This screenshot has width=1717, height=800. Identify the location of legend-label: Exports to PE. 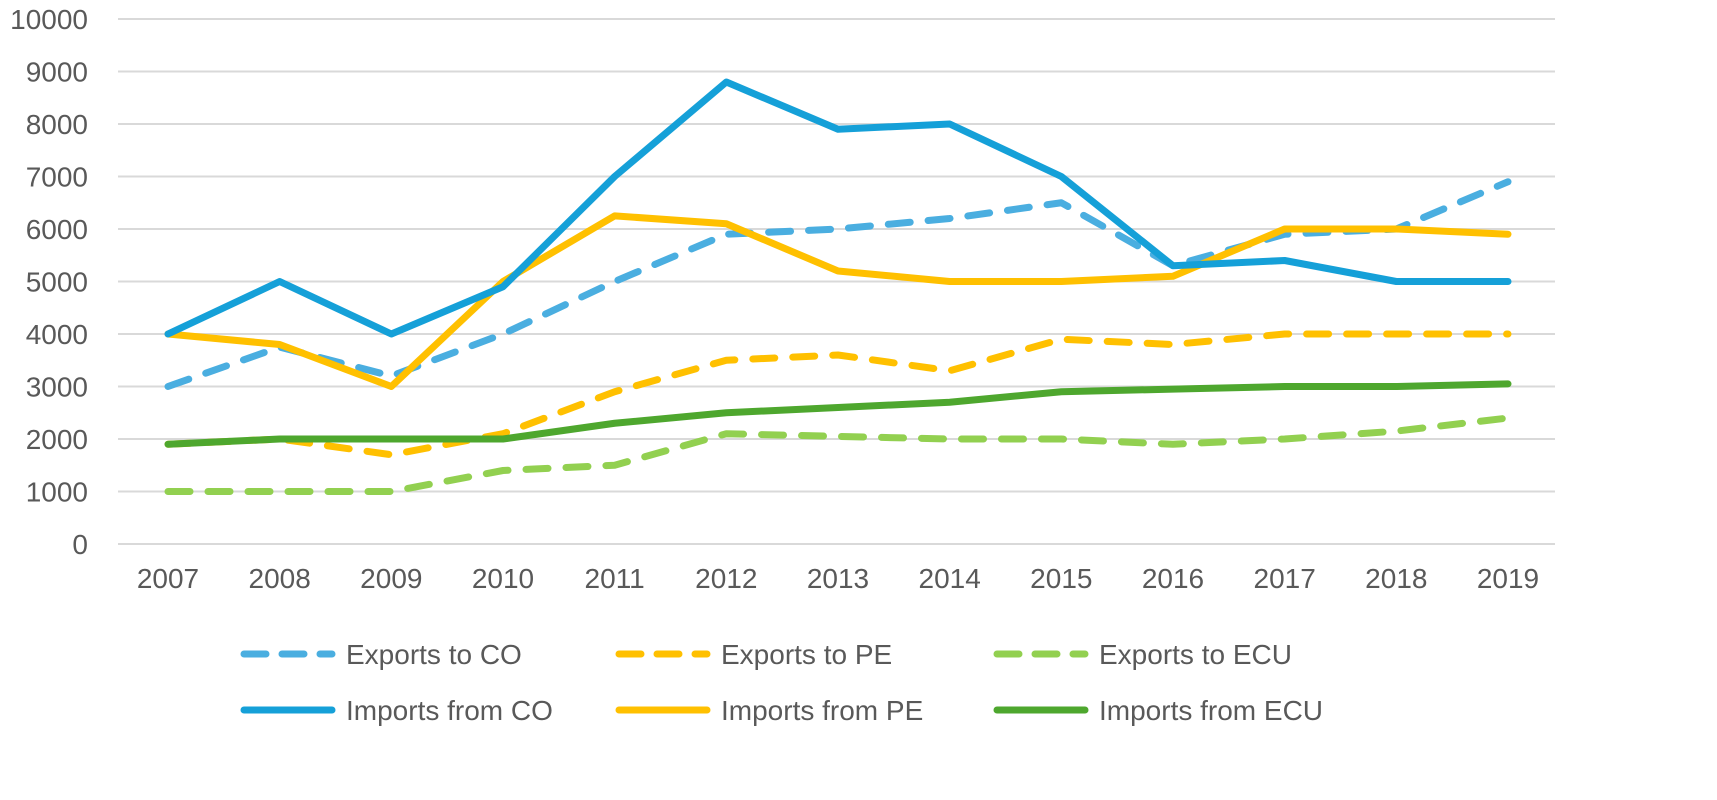
(806, 654).